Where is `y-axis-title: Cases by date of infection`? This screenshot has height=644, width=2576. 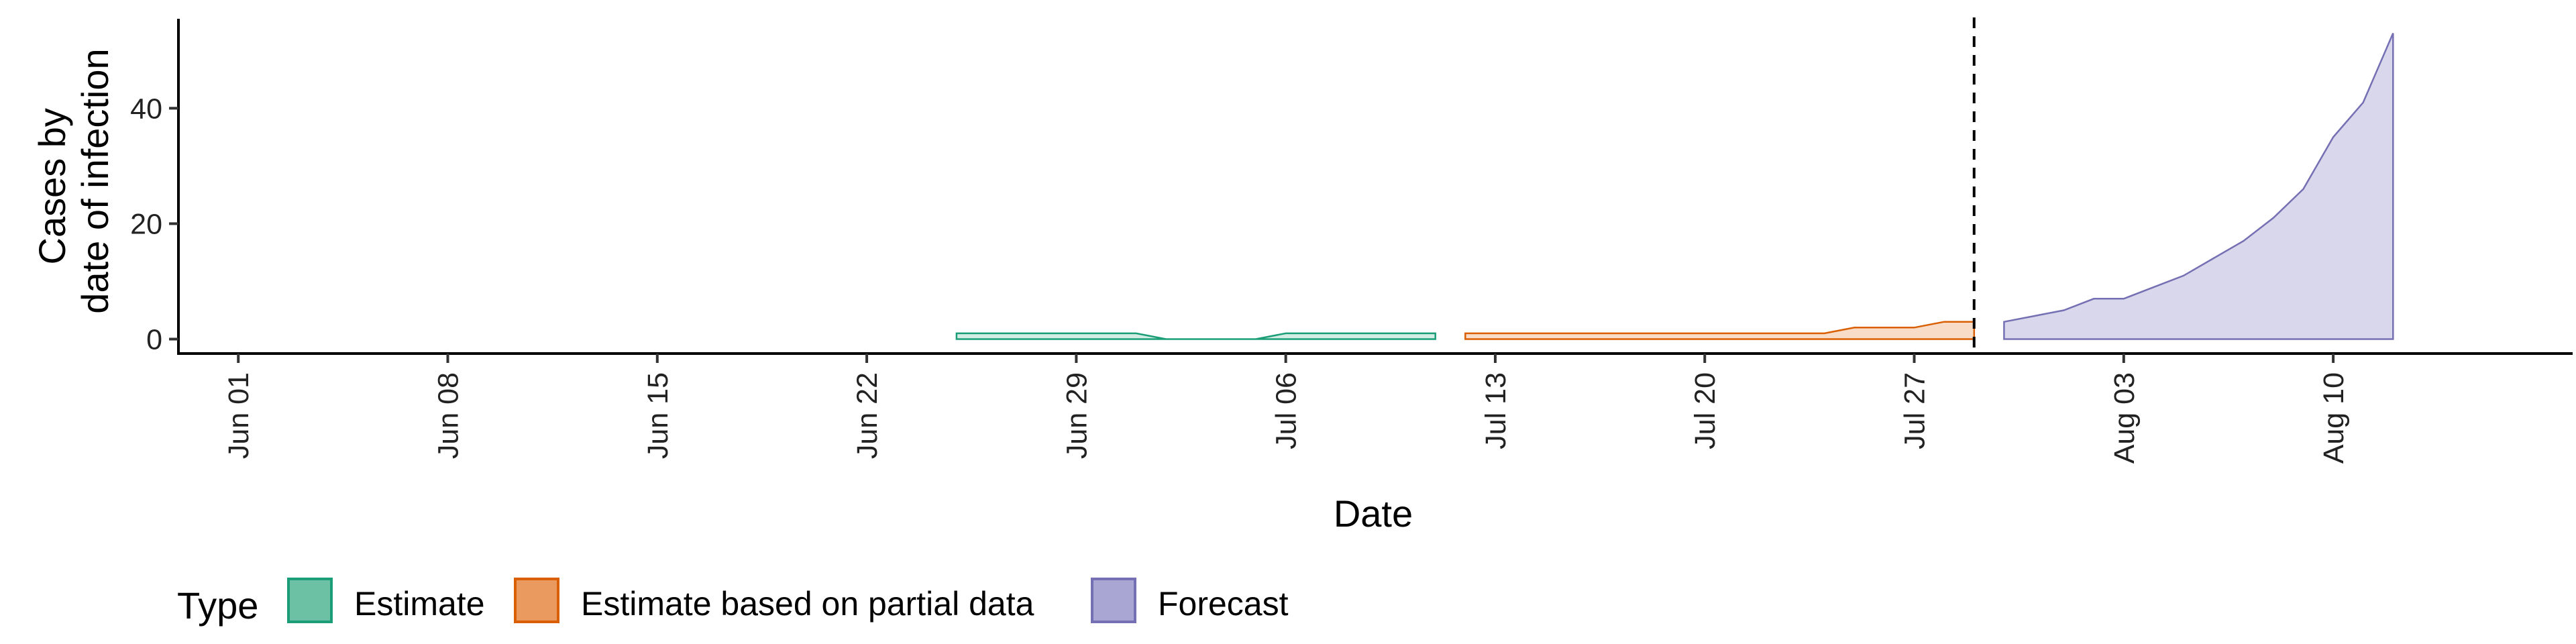 y-axis-title: Cases by date of infection is located at coordinates (73, 180).